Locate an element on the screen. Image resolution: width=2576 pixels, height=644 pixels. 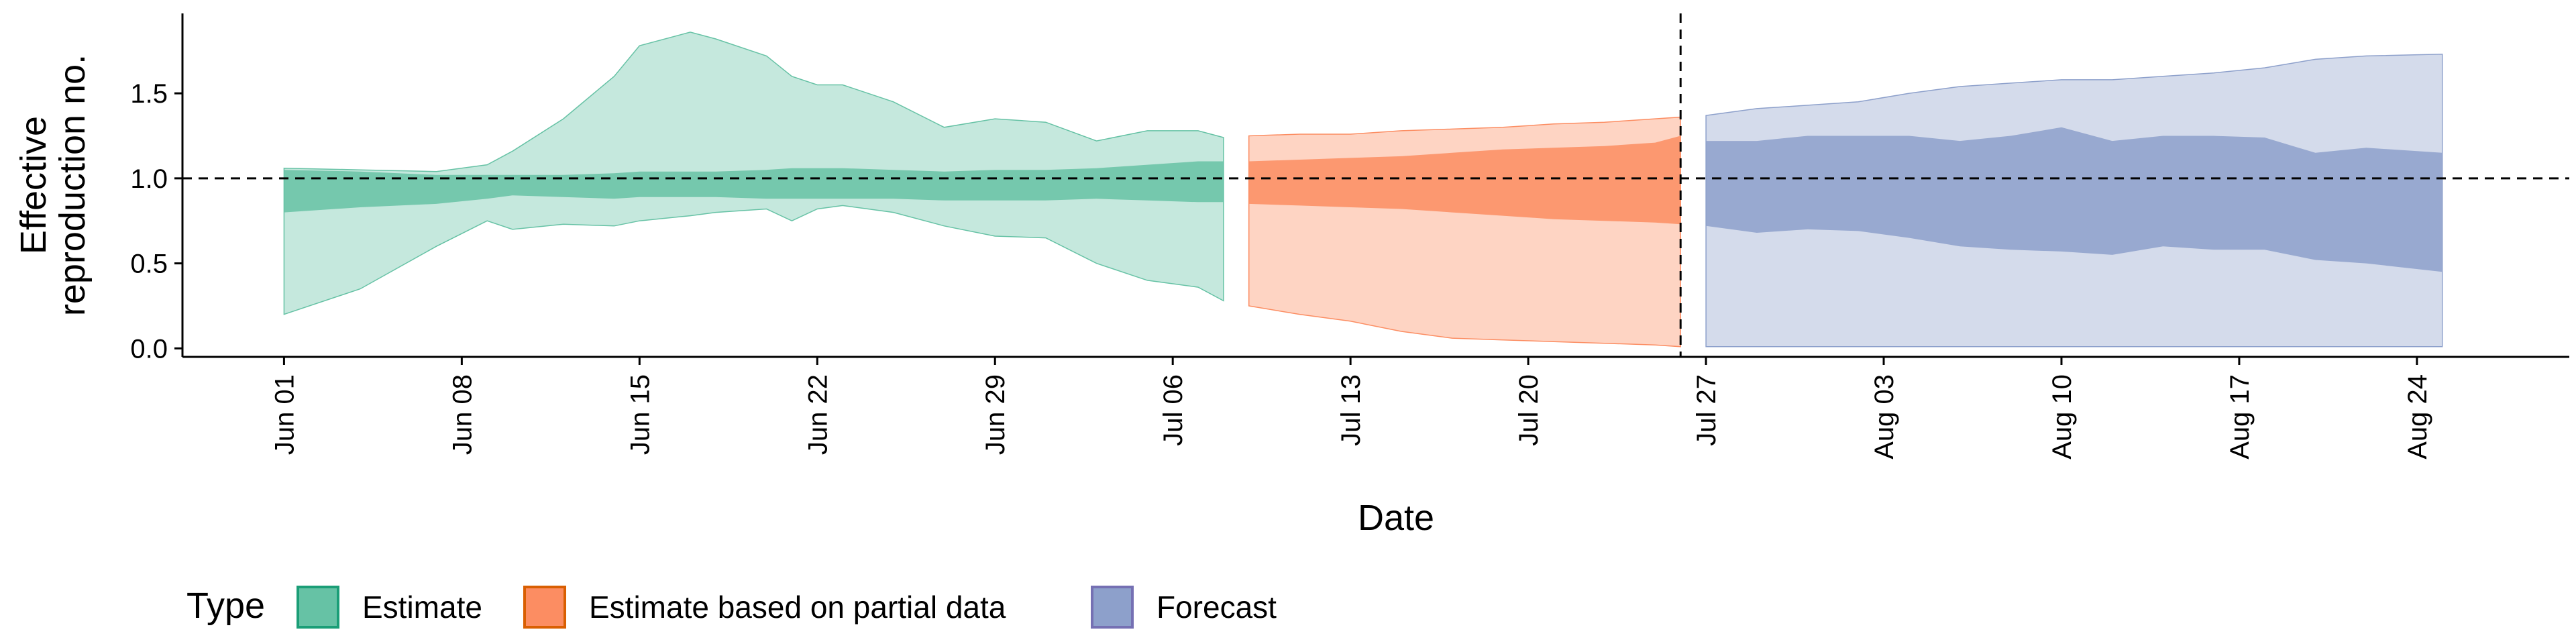
x-tick-label: Aug 10 is located at coordinates (2062, 417).